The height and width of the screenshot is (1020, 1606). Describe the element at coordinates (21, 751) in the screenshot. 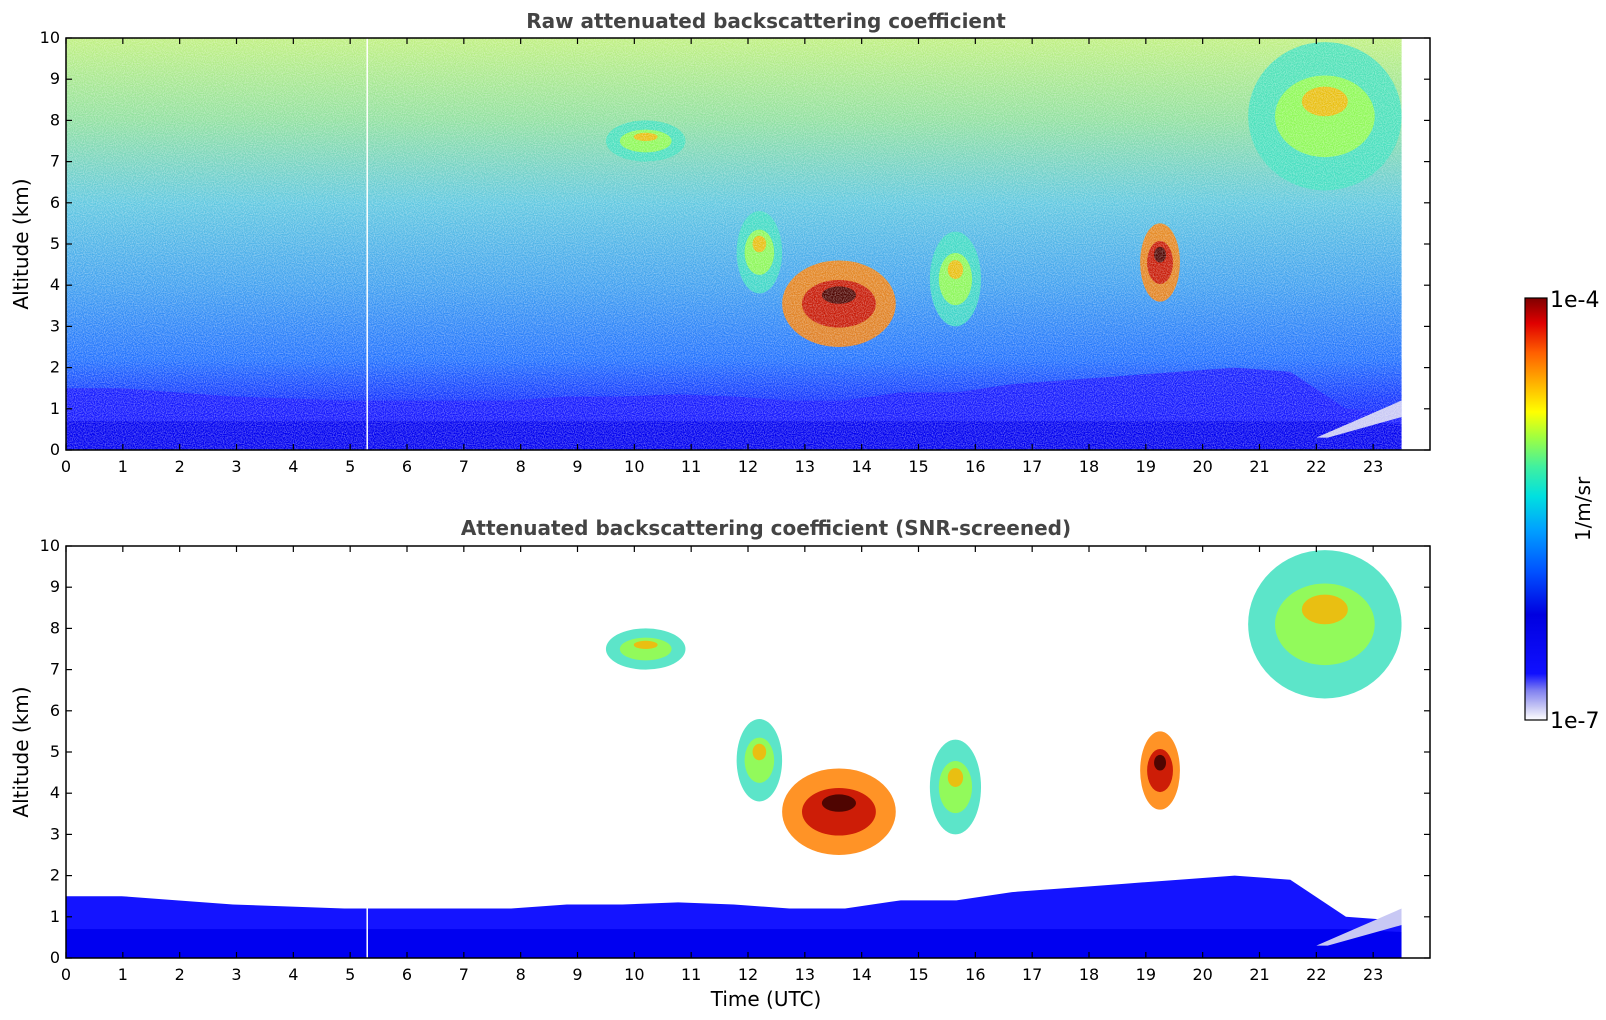

I see `panel-snr-ylabel: Altitude (km)` at that location.